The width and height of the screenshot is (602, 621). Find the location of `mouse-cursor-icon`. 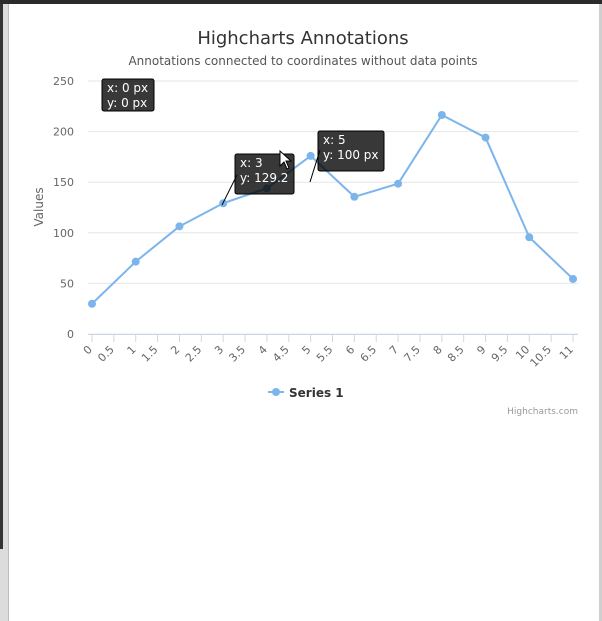

mouse-cursor-icon is located at coordinates (286, 159).